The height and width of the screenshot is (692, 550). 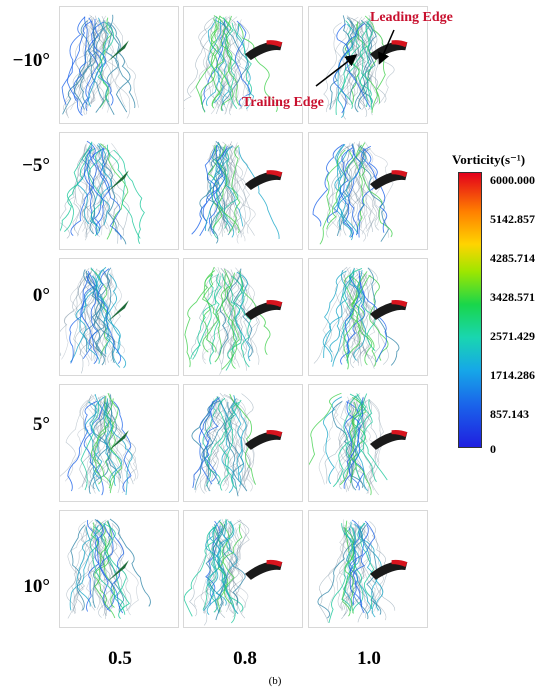 What do you see at coordinates (512, 297) in the screenshot?
I see `colorbar-tick-3: 3428.571` at bounding box center [512, 297].